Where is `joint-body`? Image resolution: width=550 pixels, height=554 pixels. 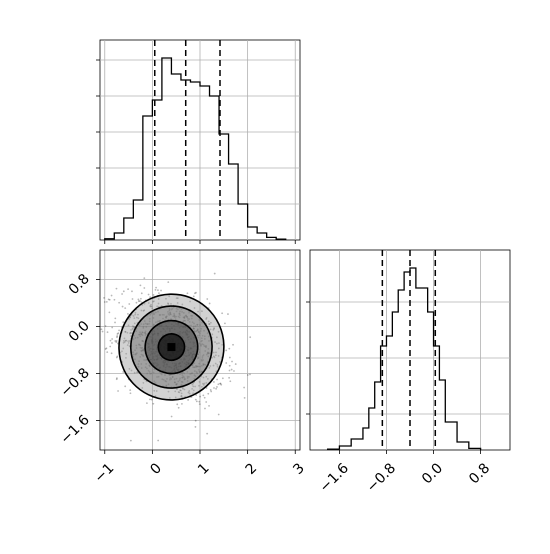 joint-body is located at coordinates (170, 357).